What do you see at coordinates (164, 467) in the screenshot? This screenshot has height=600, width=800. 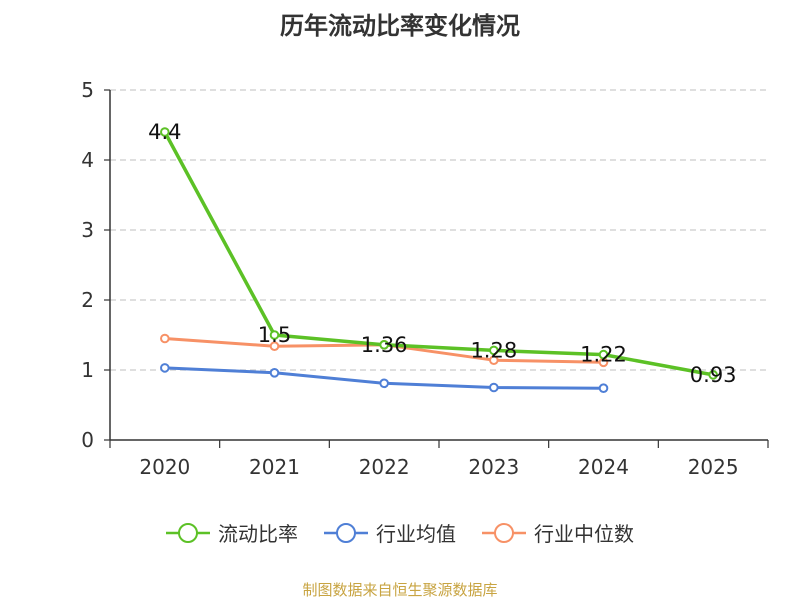 I see `x-tick-label: 2020` at bounding box center [164, 467].